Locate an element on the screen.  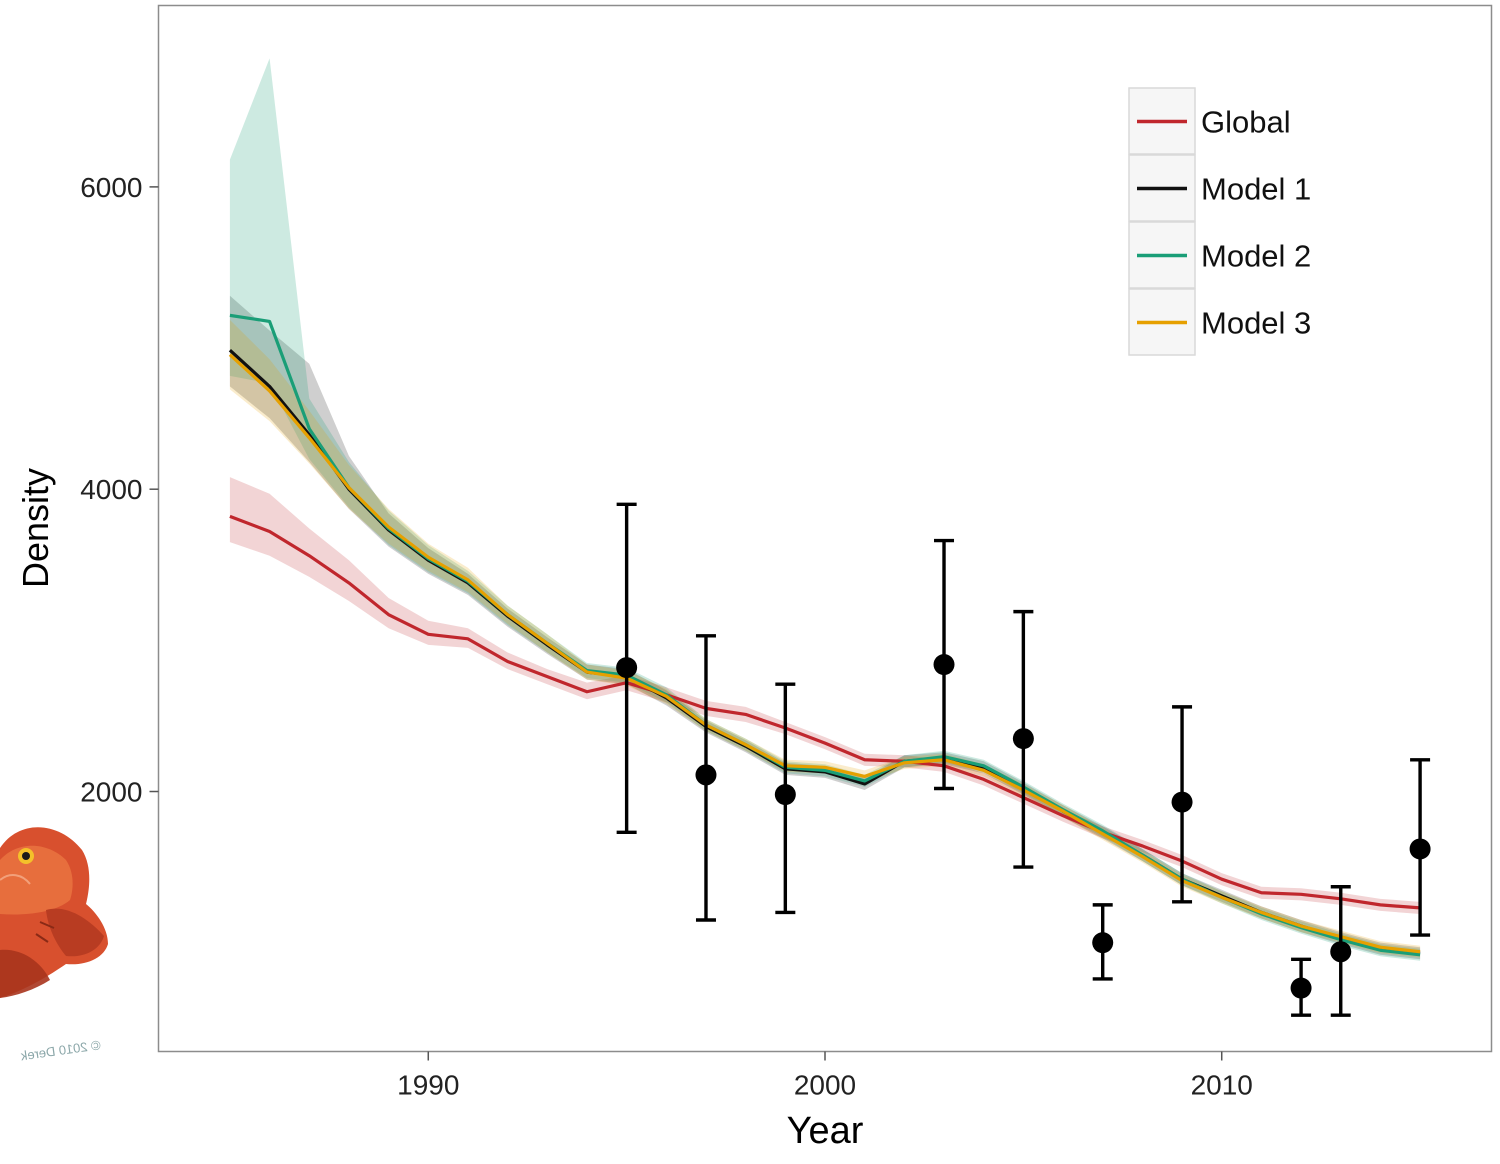
legend-label-global: Global is located at coordinates (1246, 122).